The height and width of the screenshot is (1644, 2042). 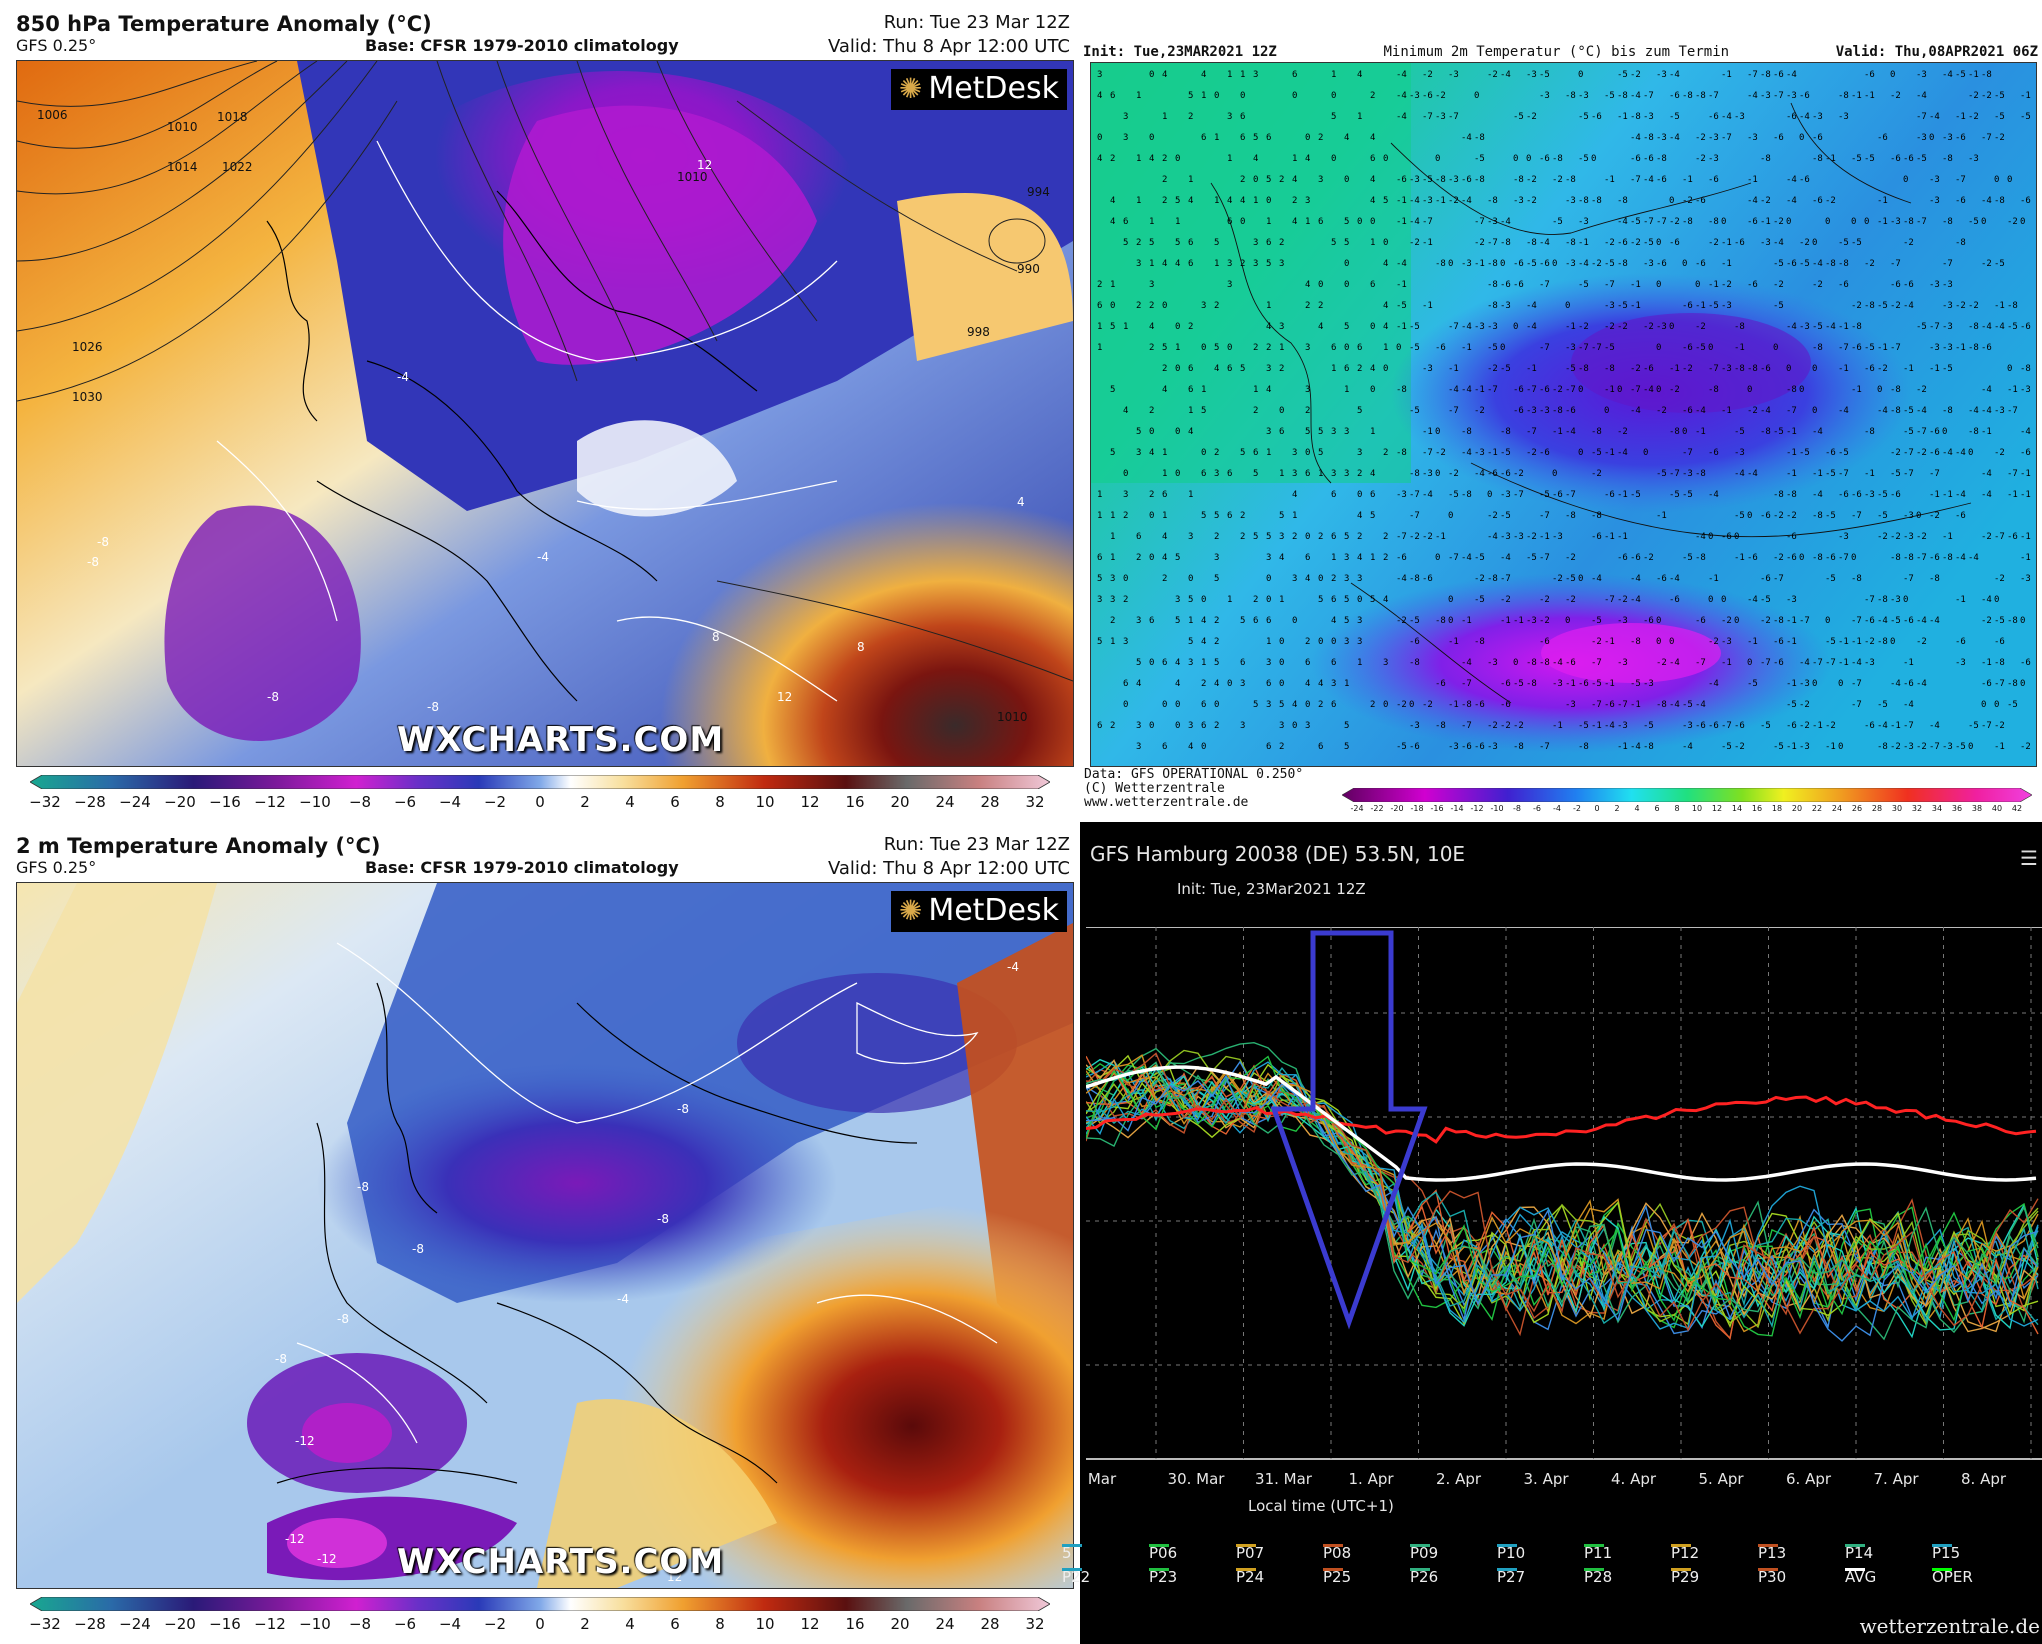 What do you see at coordinates (1511, 1553) in the screenshot?
I see `legend-item: P10` at bounding box center [1511, 1553].